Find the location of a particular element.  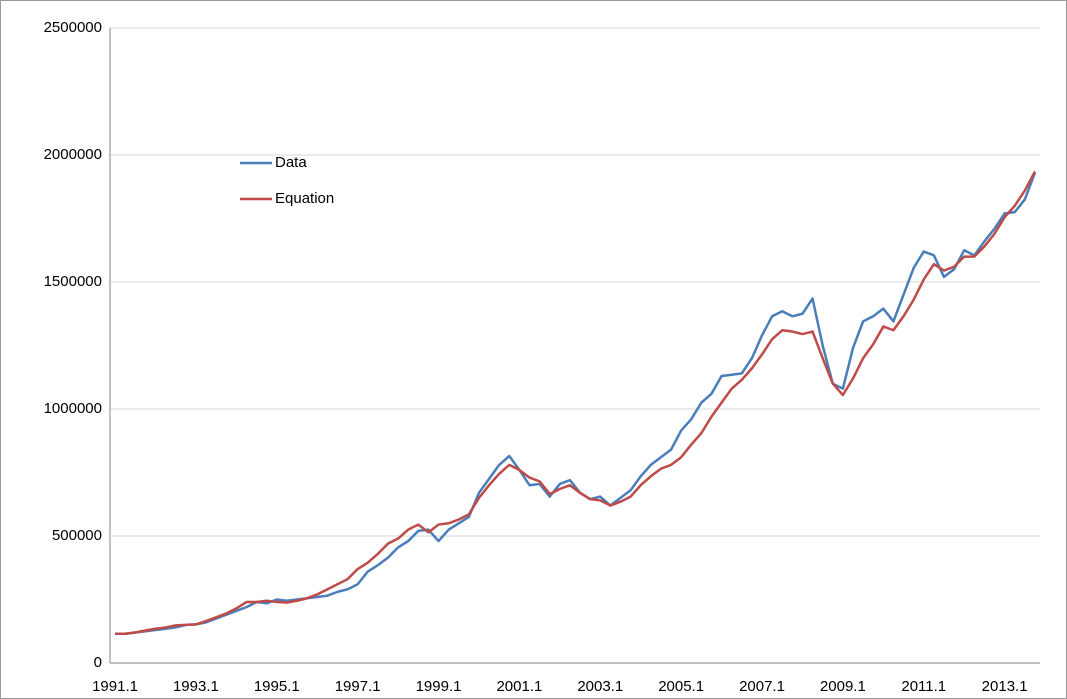

x-tick-label: 2005.1 is located at coordinates (681, 686).